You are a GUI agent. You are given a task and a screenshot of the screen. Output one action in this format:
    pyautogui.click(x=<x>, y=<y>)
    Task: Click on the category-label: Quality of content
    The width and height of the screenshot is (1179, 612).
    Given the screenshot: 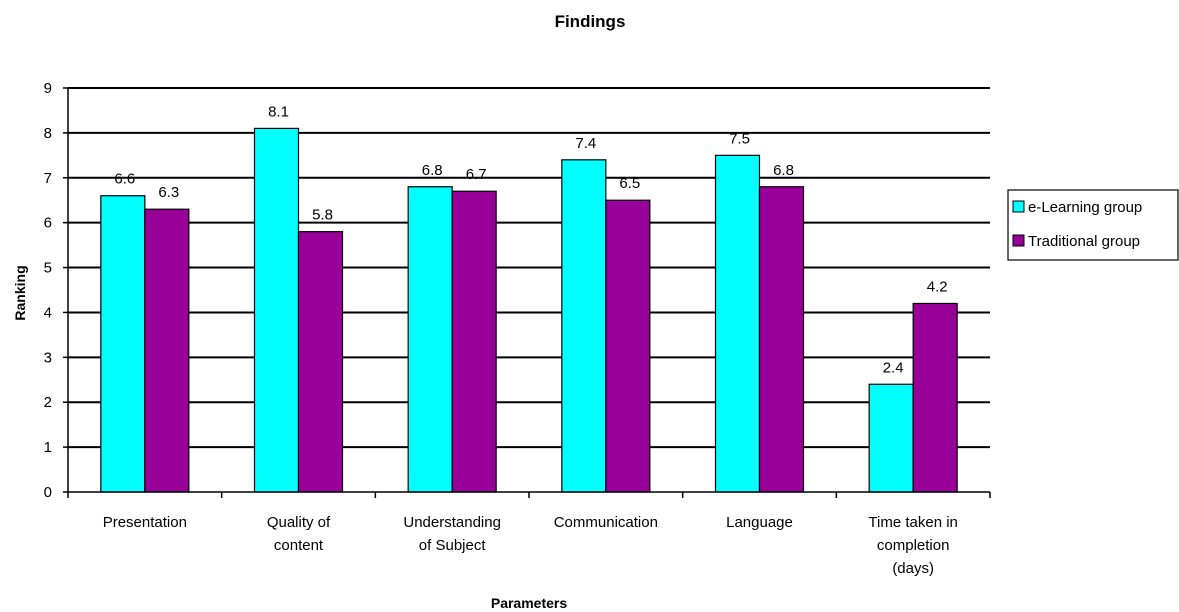 What is the action you would take?
    pyautogui.click(x=299, y=534)
    